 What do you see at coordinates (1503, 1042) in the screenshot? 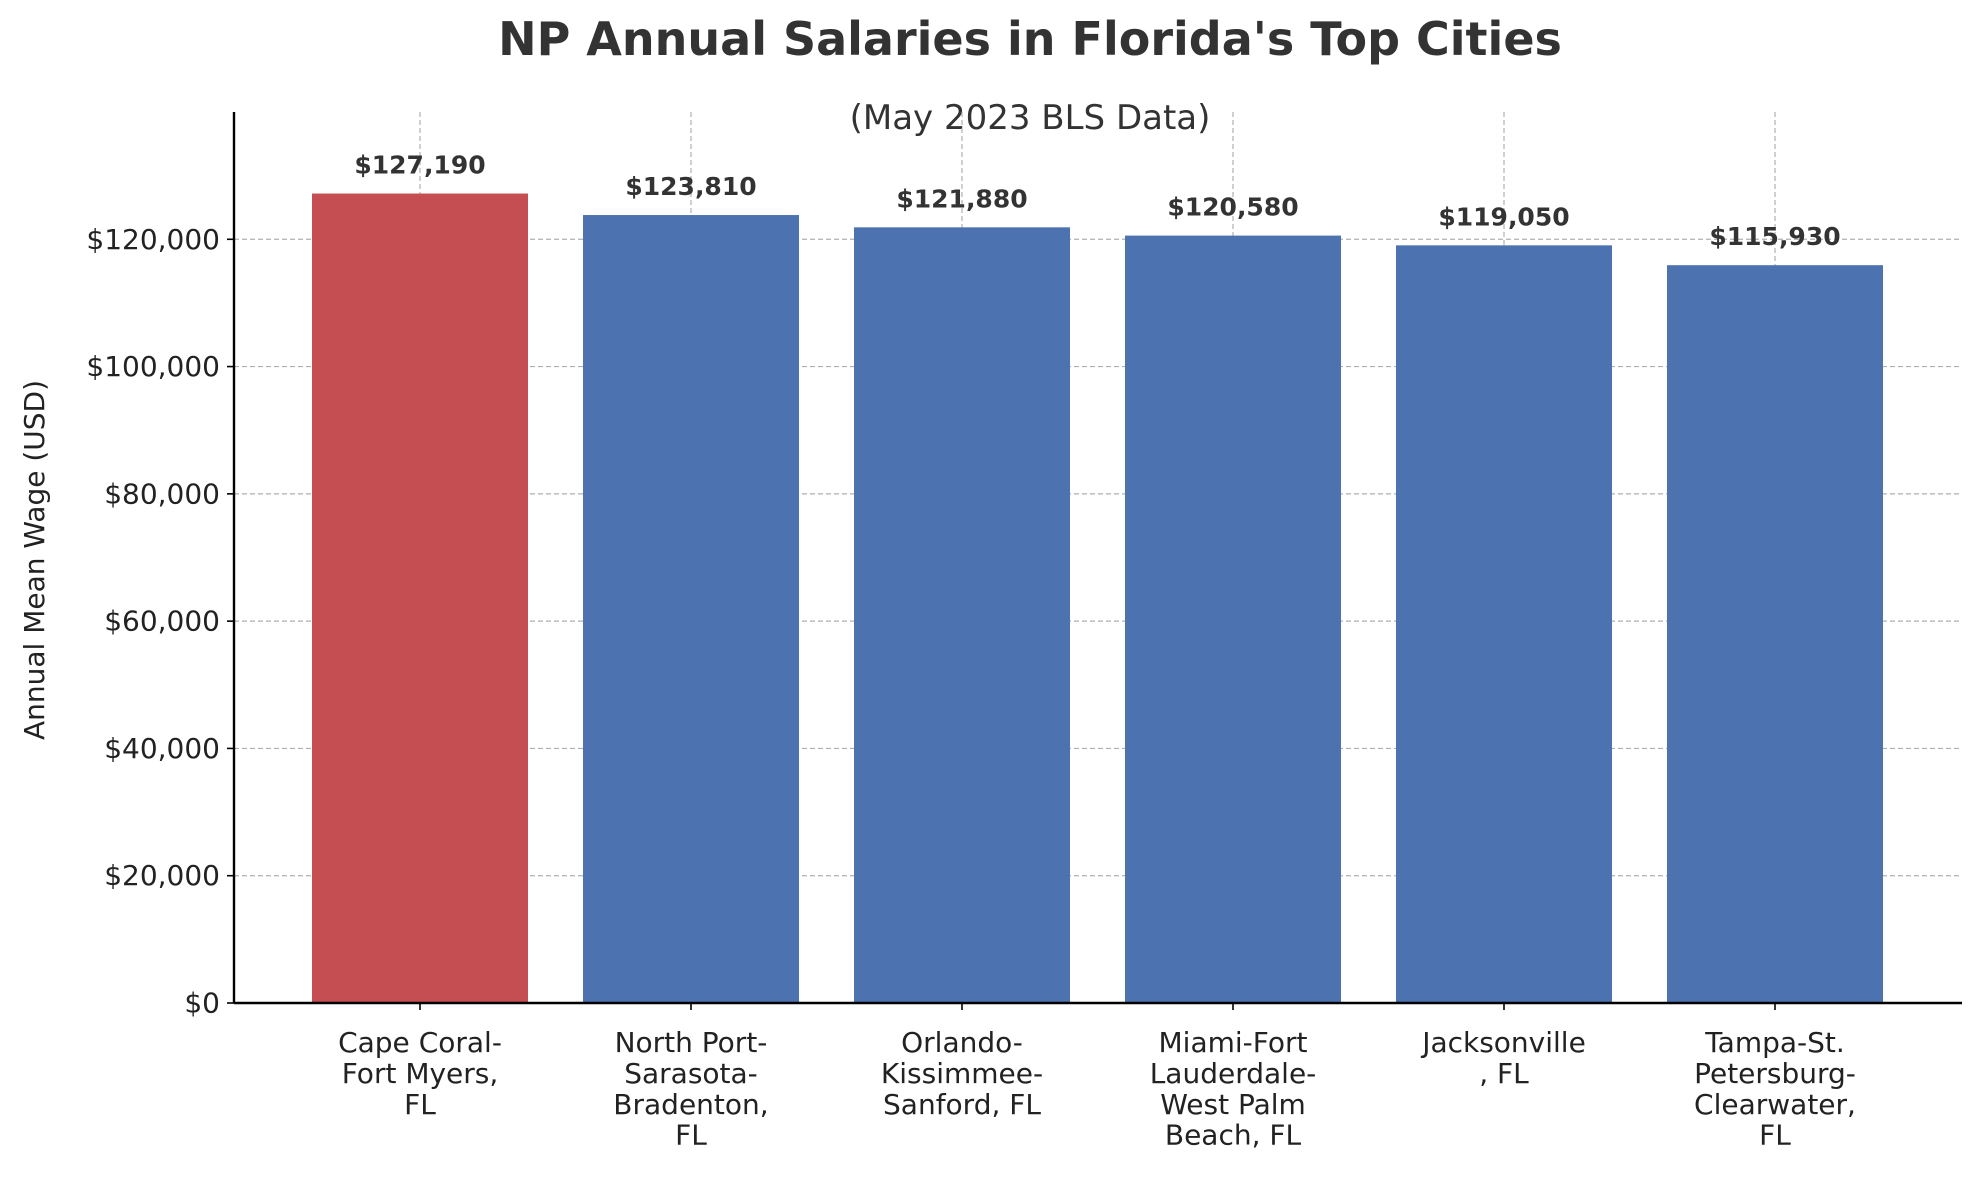
I see `x-tick-label-line: Jacksonville` at bounding box center [1503, 1042].